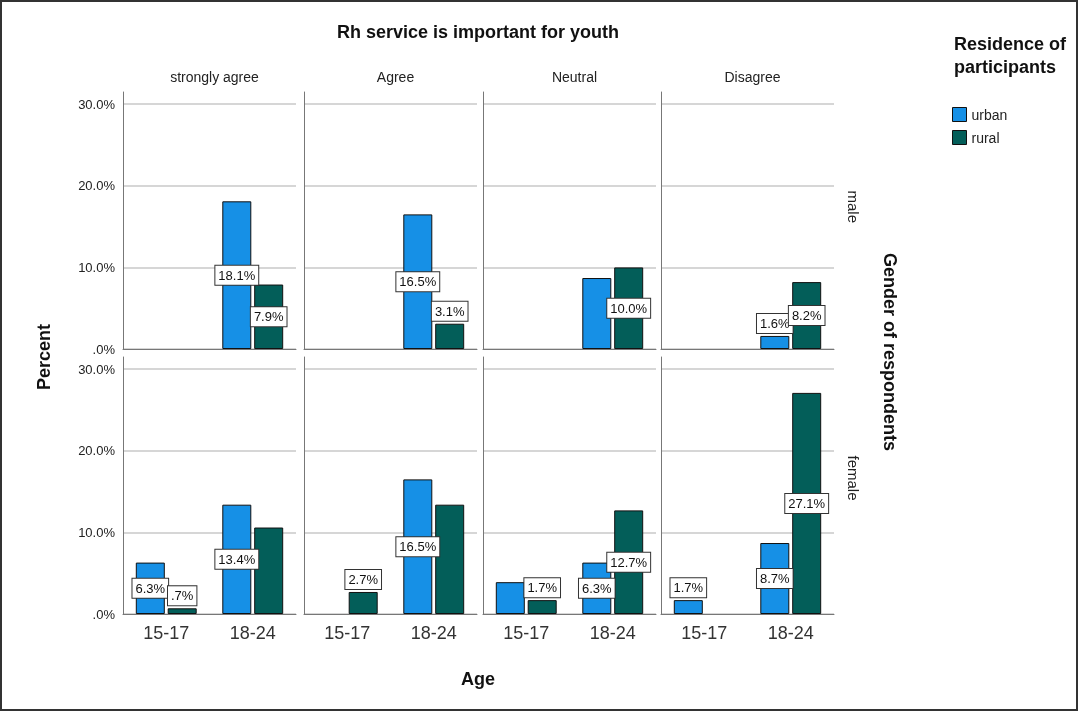 The image size is (1078, 711). I want to click on data-label: 10.0%, so click(629, 308).